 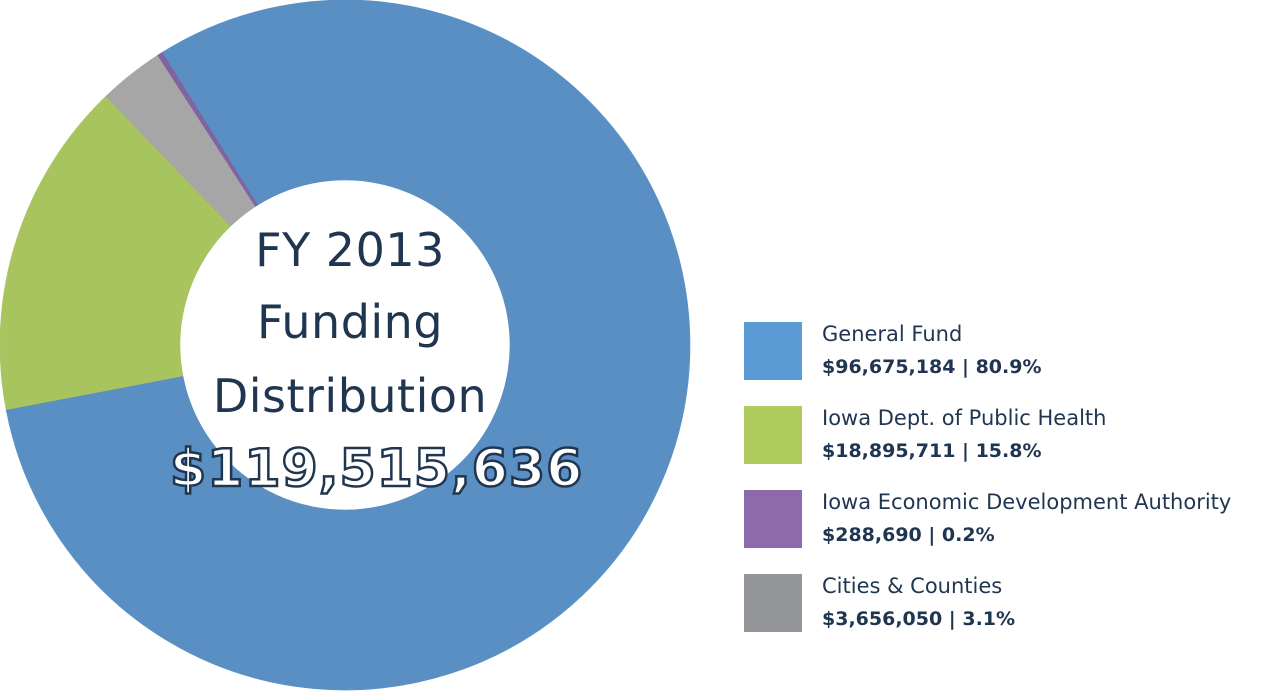 What do you see at coordinates (964, 418) in the screenshot?
I see `legend-label-public-health: Iowa Dept. of Public Health` at bounding box center [964, 418].